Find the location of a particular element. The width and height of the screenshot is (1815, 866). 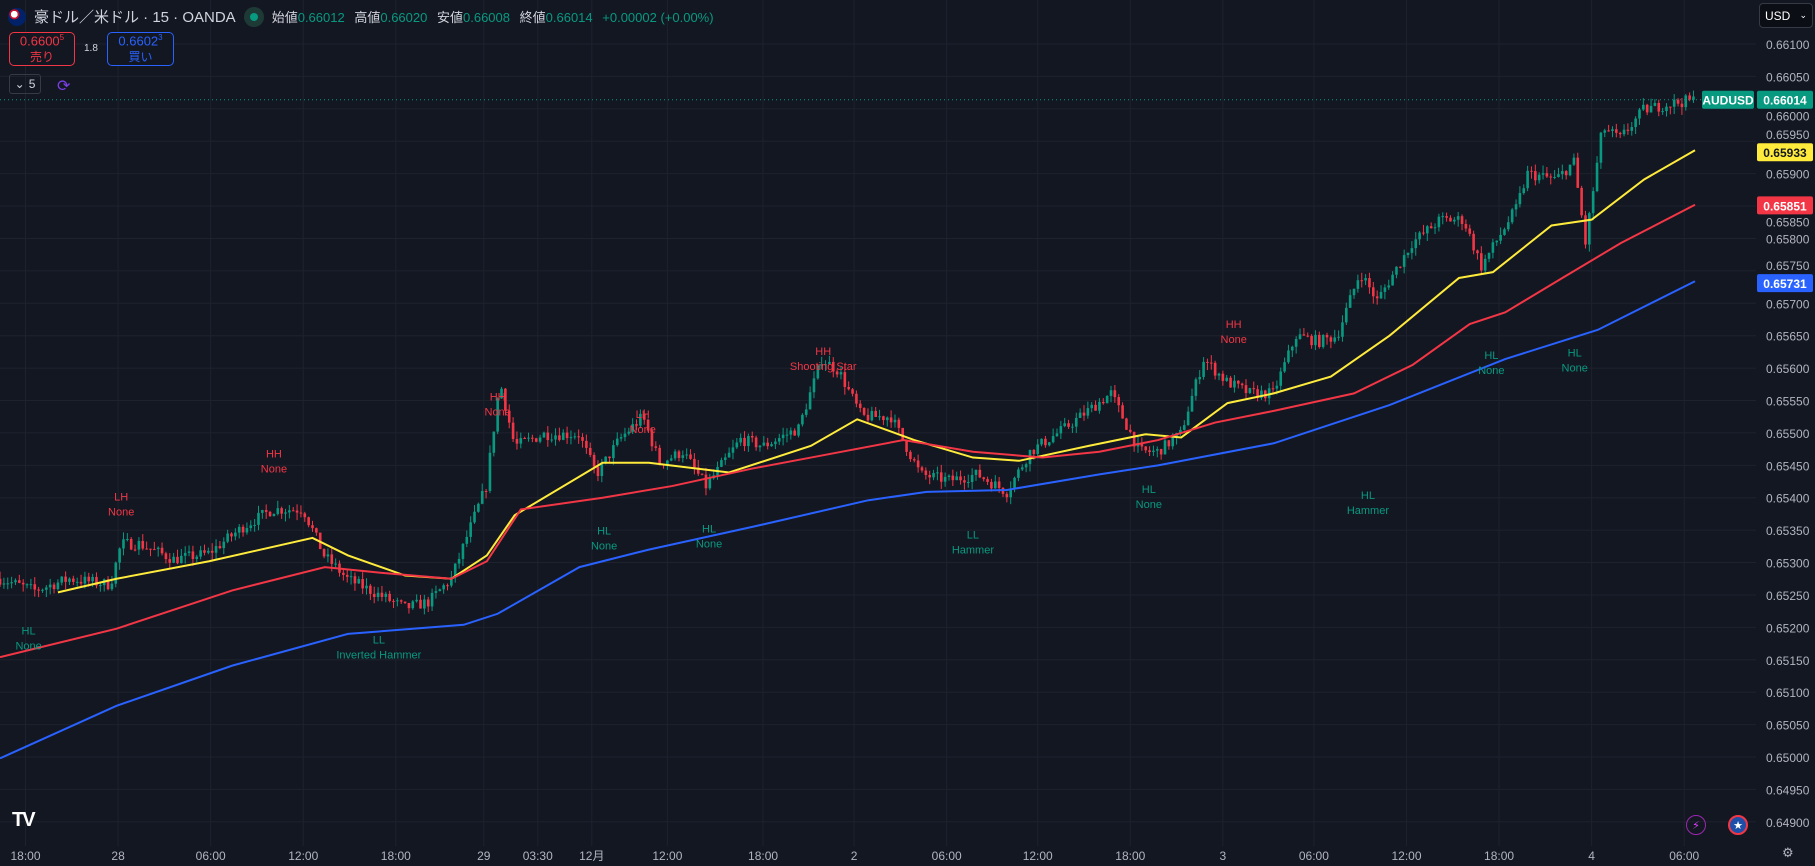

time-tick-label: 12:00 is located at coordinates (667, 856).